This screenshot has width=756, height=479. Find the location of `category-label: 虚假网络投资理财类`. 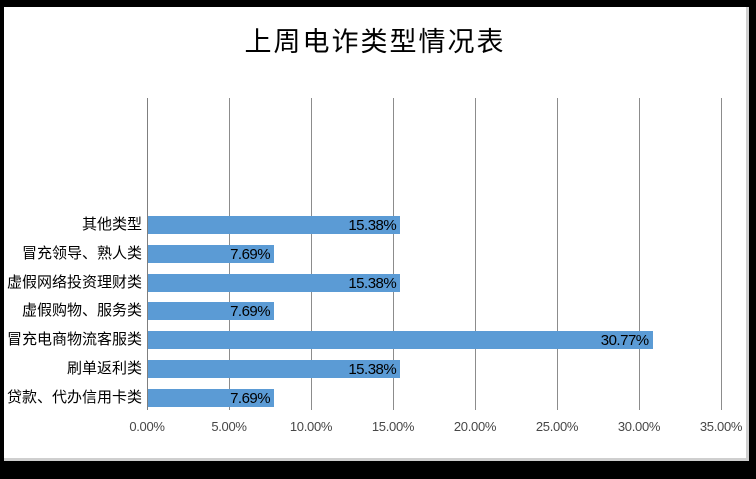

category-label: 虚假网络投资理财类 is located at coordinates (74, 283).